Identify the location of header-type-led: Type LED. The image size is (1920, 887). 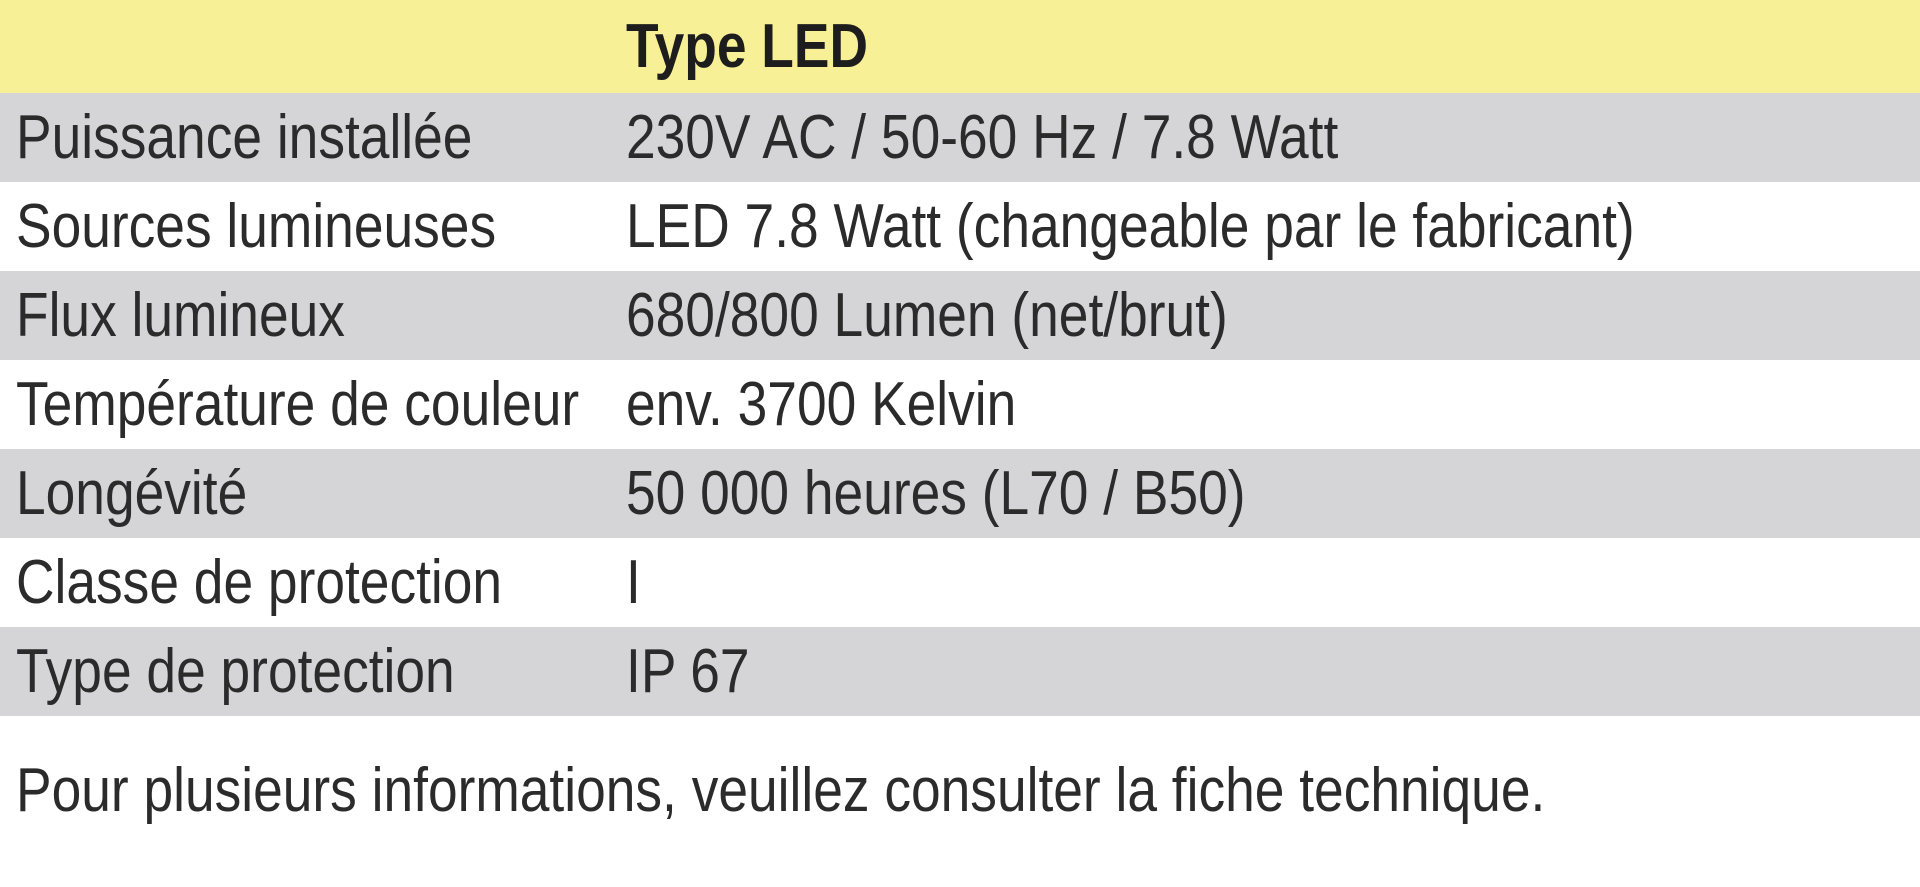
(766, 46).